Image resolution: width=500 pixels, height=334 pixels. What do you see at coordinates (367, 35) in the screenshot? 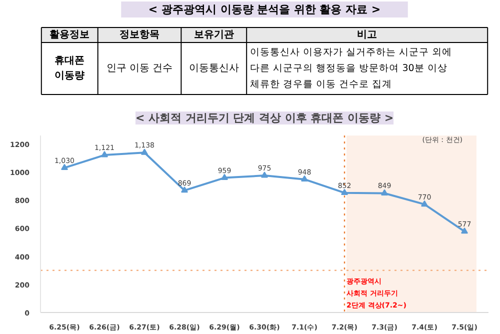
I see `text: 비고` at bounding box center [367, 35].